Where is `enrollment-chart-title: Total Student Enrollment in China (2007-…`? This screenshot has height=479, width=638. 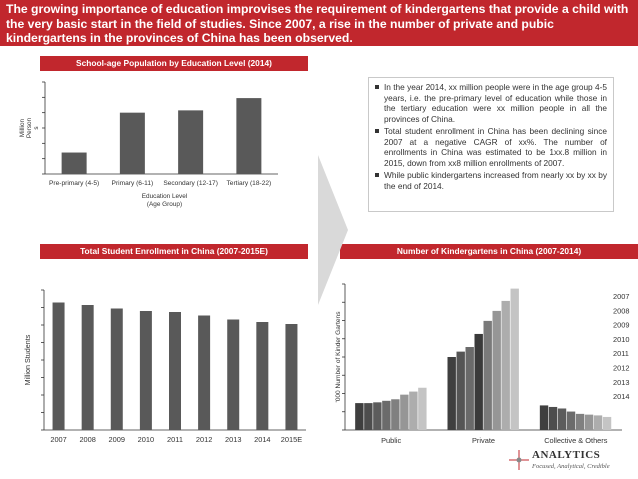 enrollment-chart-title: Total Student Enrollment in China (2007-… is located at coordinates (174, 251).